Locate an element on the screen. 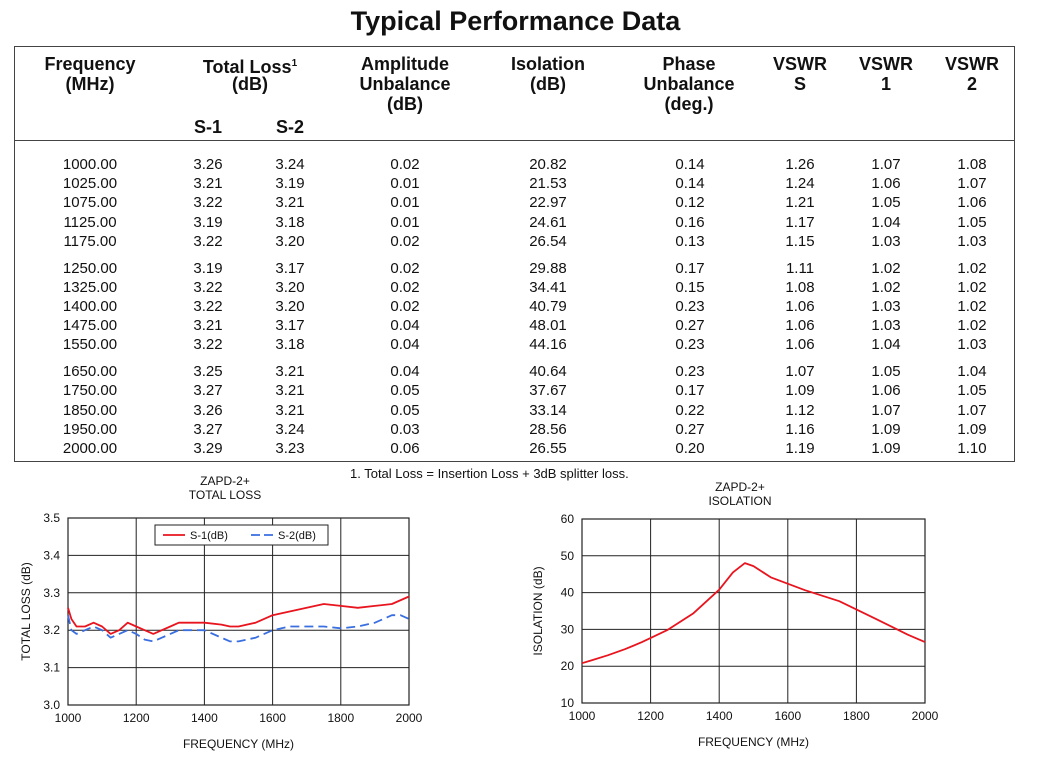 This screenshot has height=784, width=1041. table-cell: 37.67 is located at coordinates (548, 391).